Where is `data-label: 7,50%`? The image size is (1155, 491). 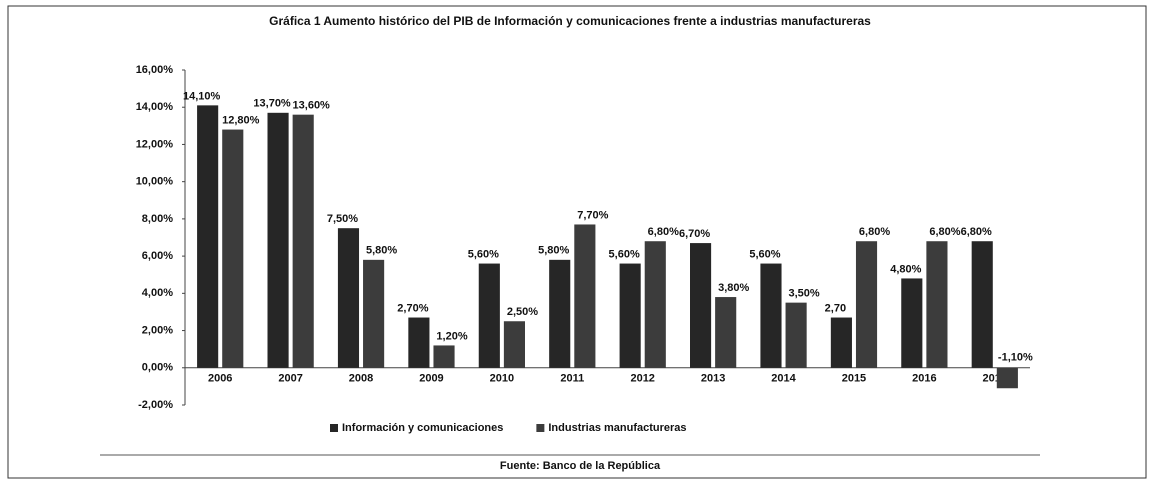
data-label: 7,50% is located at coordinates (342, 219).